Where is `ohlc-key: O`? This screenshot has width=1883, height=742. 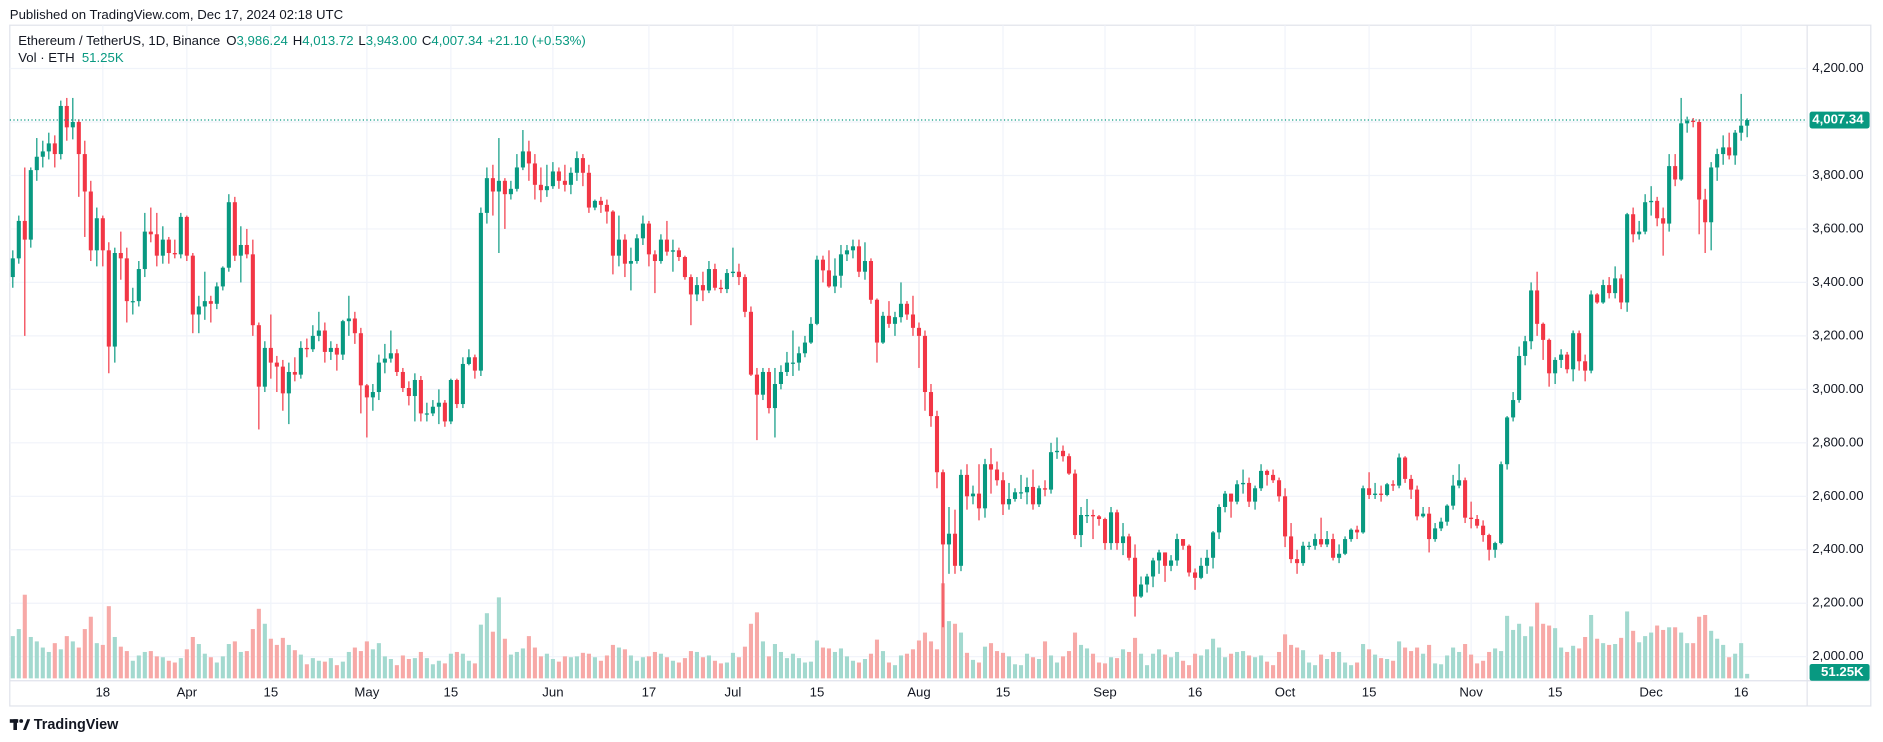 ohlc-key: O is located at coordinates (231, 41).